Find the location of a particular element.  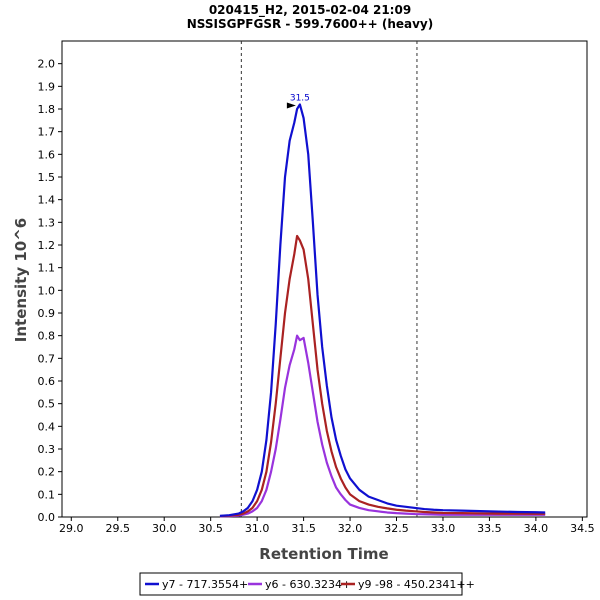

x-tick-label: 30.5 is located at coordinates (210, 528).